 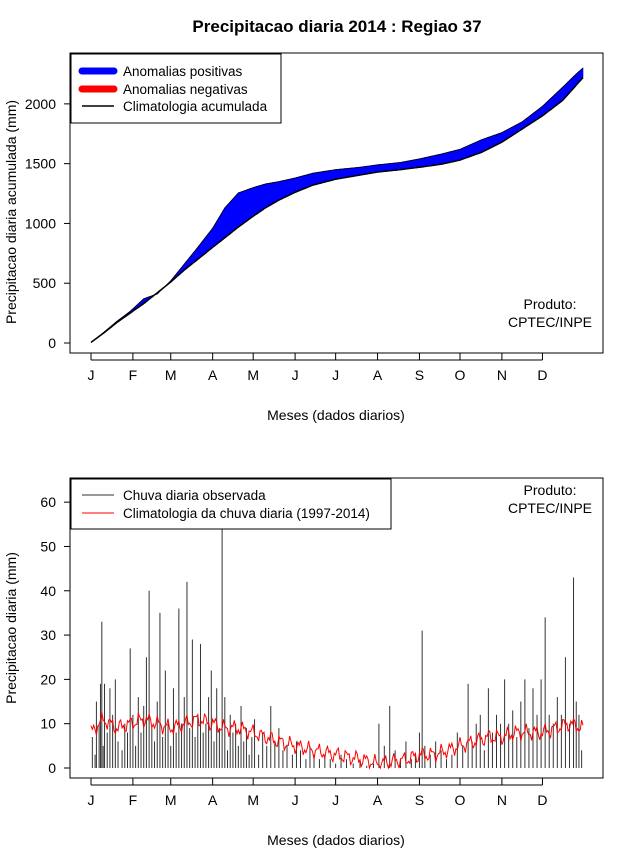 What do you see at coordinates (550, 304) in the screenshot?
I see `watermark-top-line1: Produto:` at bounding box center [550, 304].